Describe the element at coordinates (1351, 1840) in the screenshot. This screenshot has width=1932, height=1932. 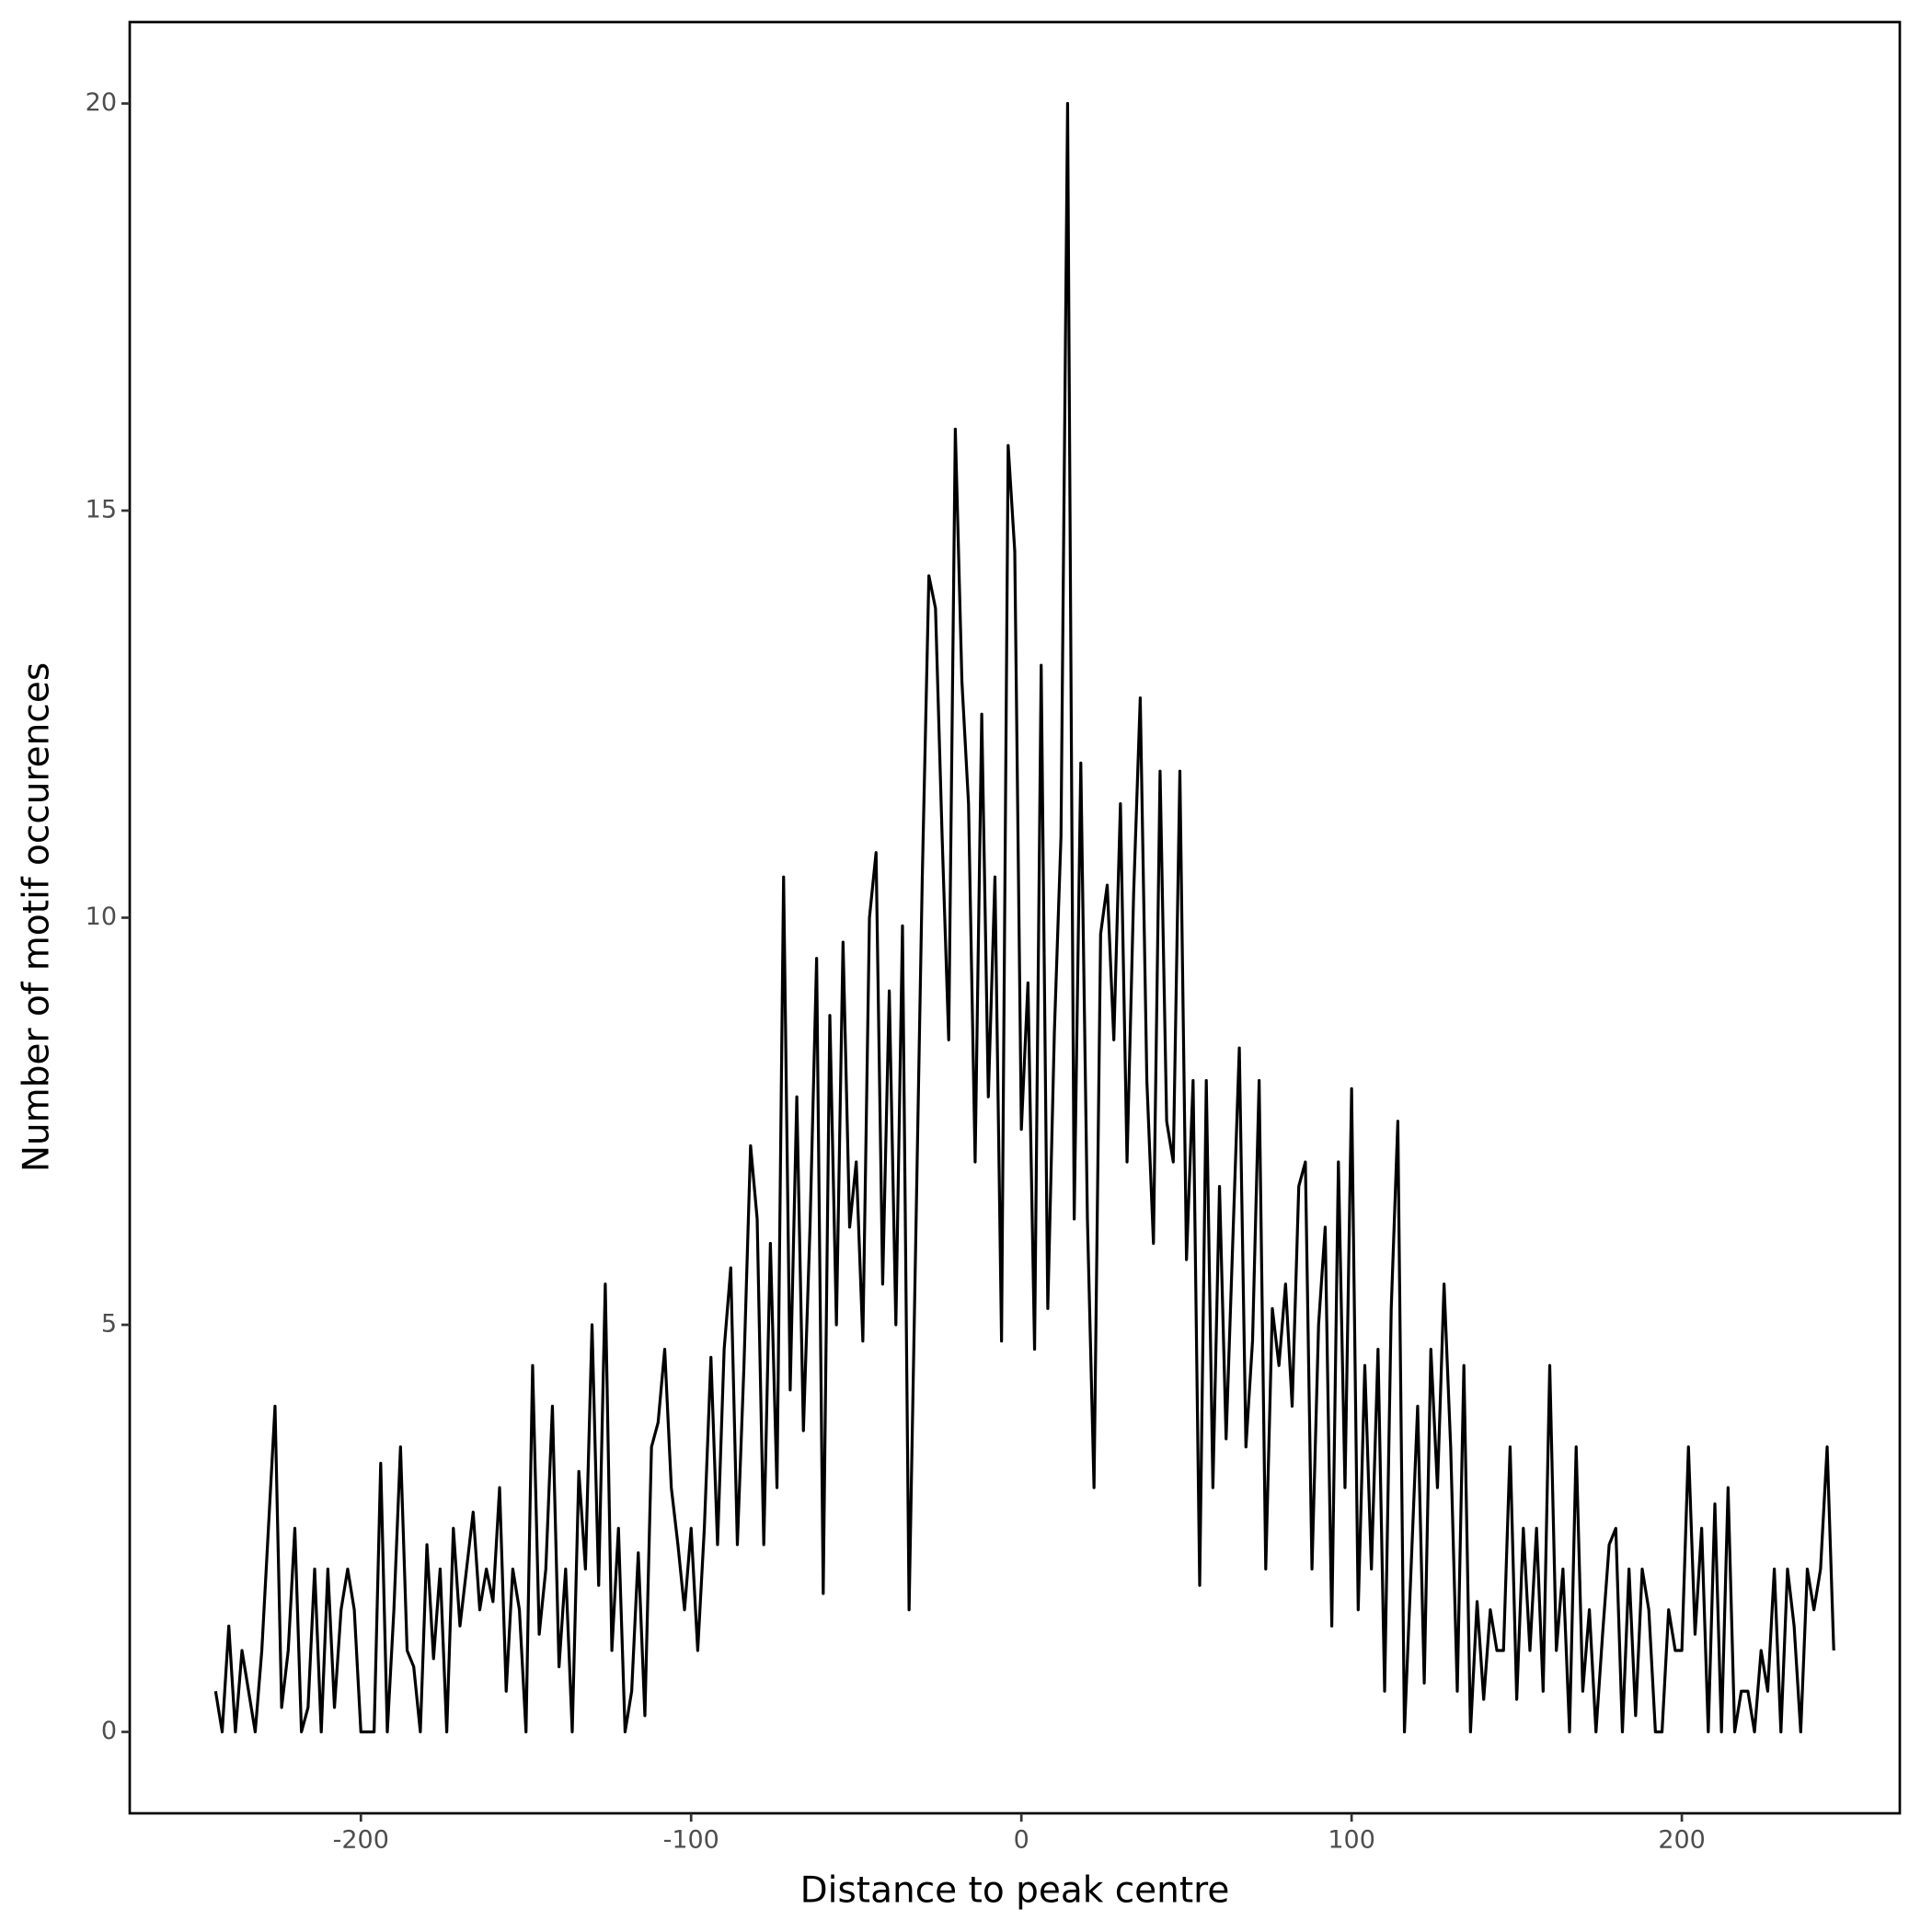
I see `x-tick-label: 100` at that location.